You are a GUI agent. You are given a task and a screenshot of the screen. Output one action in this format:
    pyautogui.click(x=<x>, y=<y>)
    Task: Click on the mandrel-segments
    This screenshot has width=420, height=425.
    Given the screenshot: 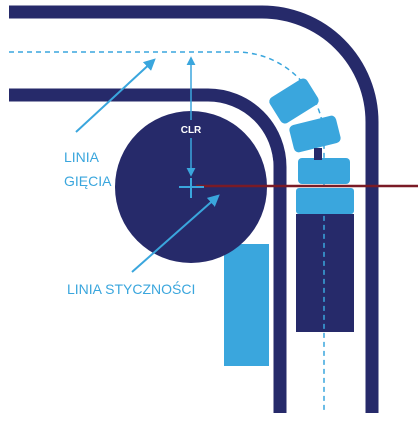 What is the action you would take?
    pyautogui.click(x=311, y=146)
    